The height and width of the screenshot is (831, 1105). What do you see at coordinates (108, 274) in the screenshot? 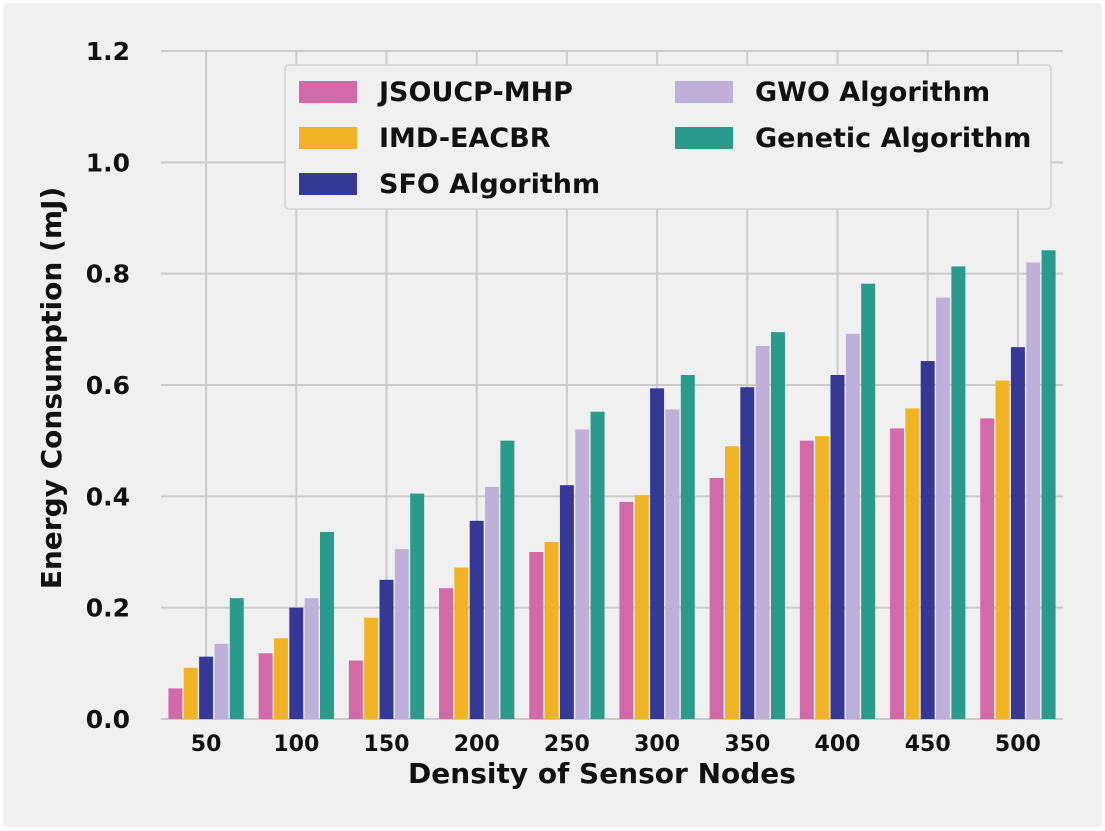
I see `y-tick-label: 0.8` at bounding box center [108, 274].